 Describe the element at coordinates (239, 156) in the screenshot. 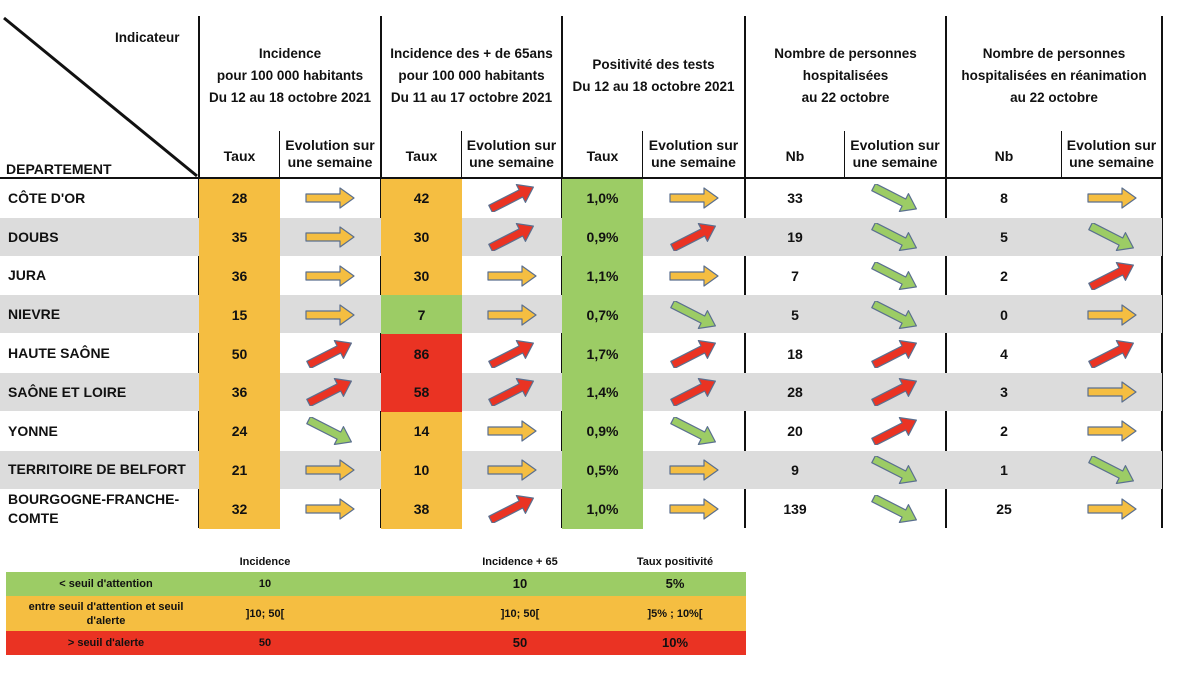

I see `subheader-value: Taux` at that location.